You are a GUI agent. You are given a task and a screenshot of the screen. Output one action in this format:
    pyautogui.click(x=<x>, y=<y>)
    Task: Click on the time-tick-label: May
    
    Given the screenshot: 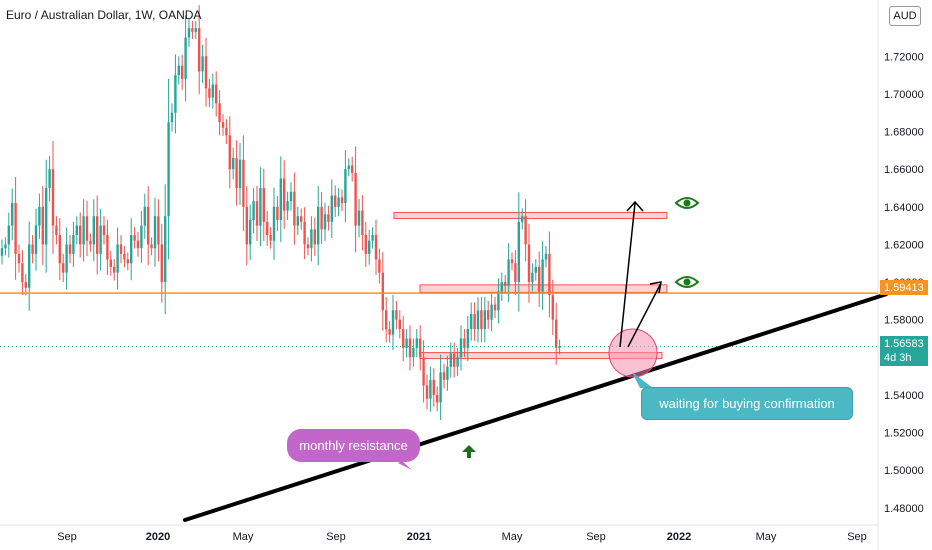 What is the action you would take?
    pyautogui.click(x=243, y=537)
    